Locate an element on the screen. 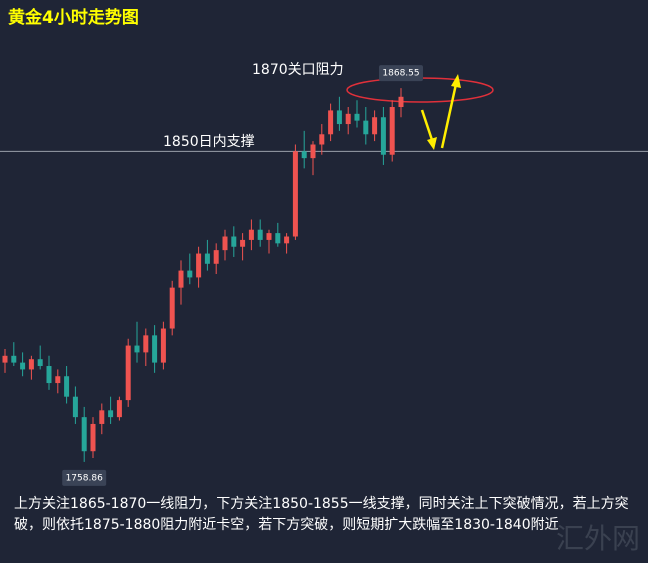  support-label: 1850日内支撑 is located at coordinates (209, 142).